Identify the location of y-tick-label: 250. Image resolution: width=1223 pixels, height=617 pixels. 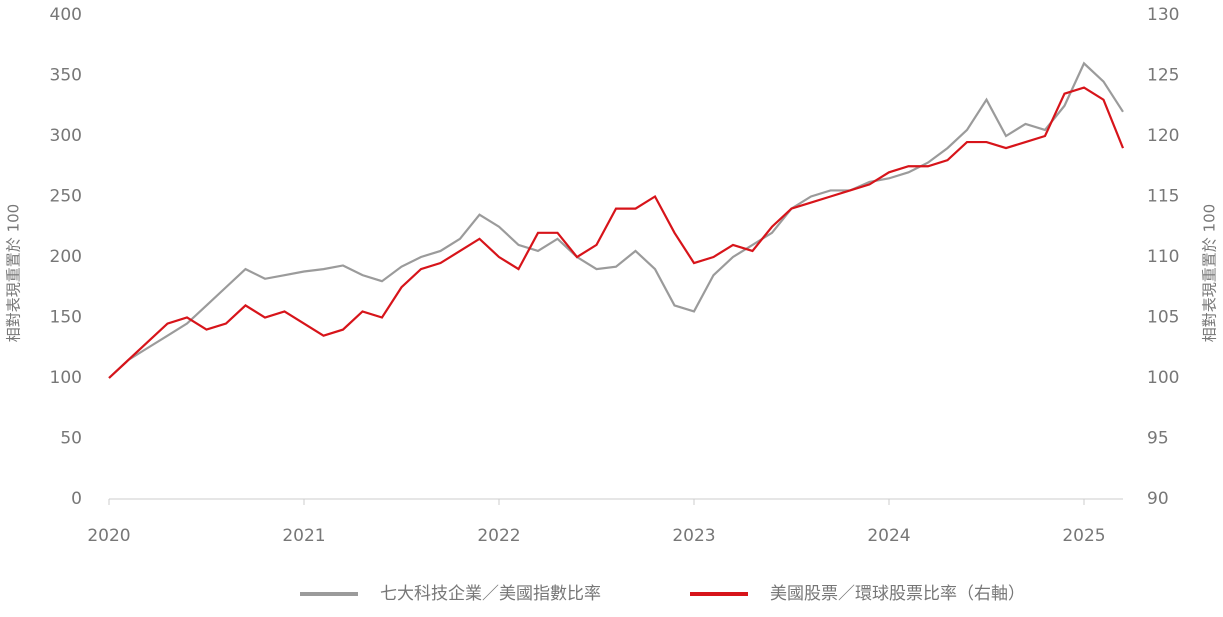
(66, 197).